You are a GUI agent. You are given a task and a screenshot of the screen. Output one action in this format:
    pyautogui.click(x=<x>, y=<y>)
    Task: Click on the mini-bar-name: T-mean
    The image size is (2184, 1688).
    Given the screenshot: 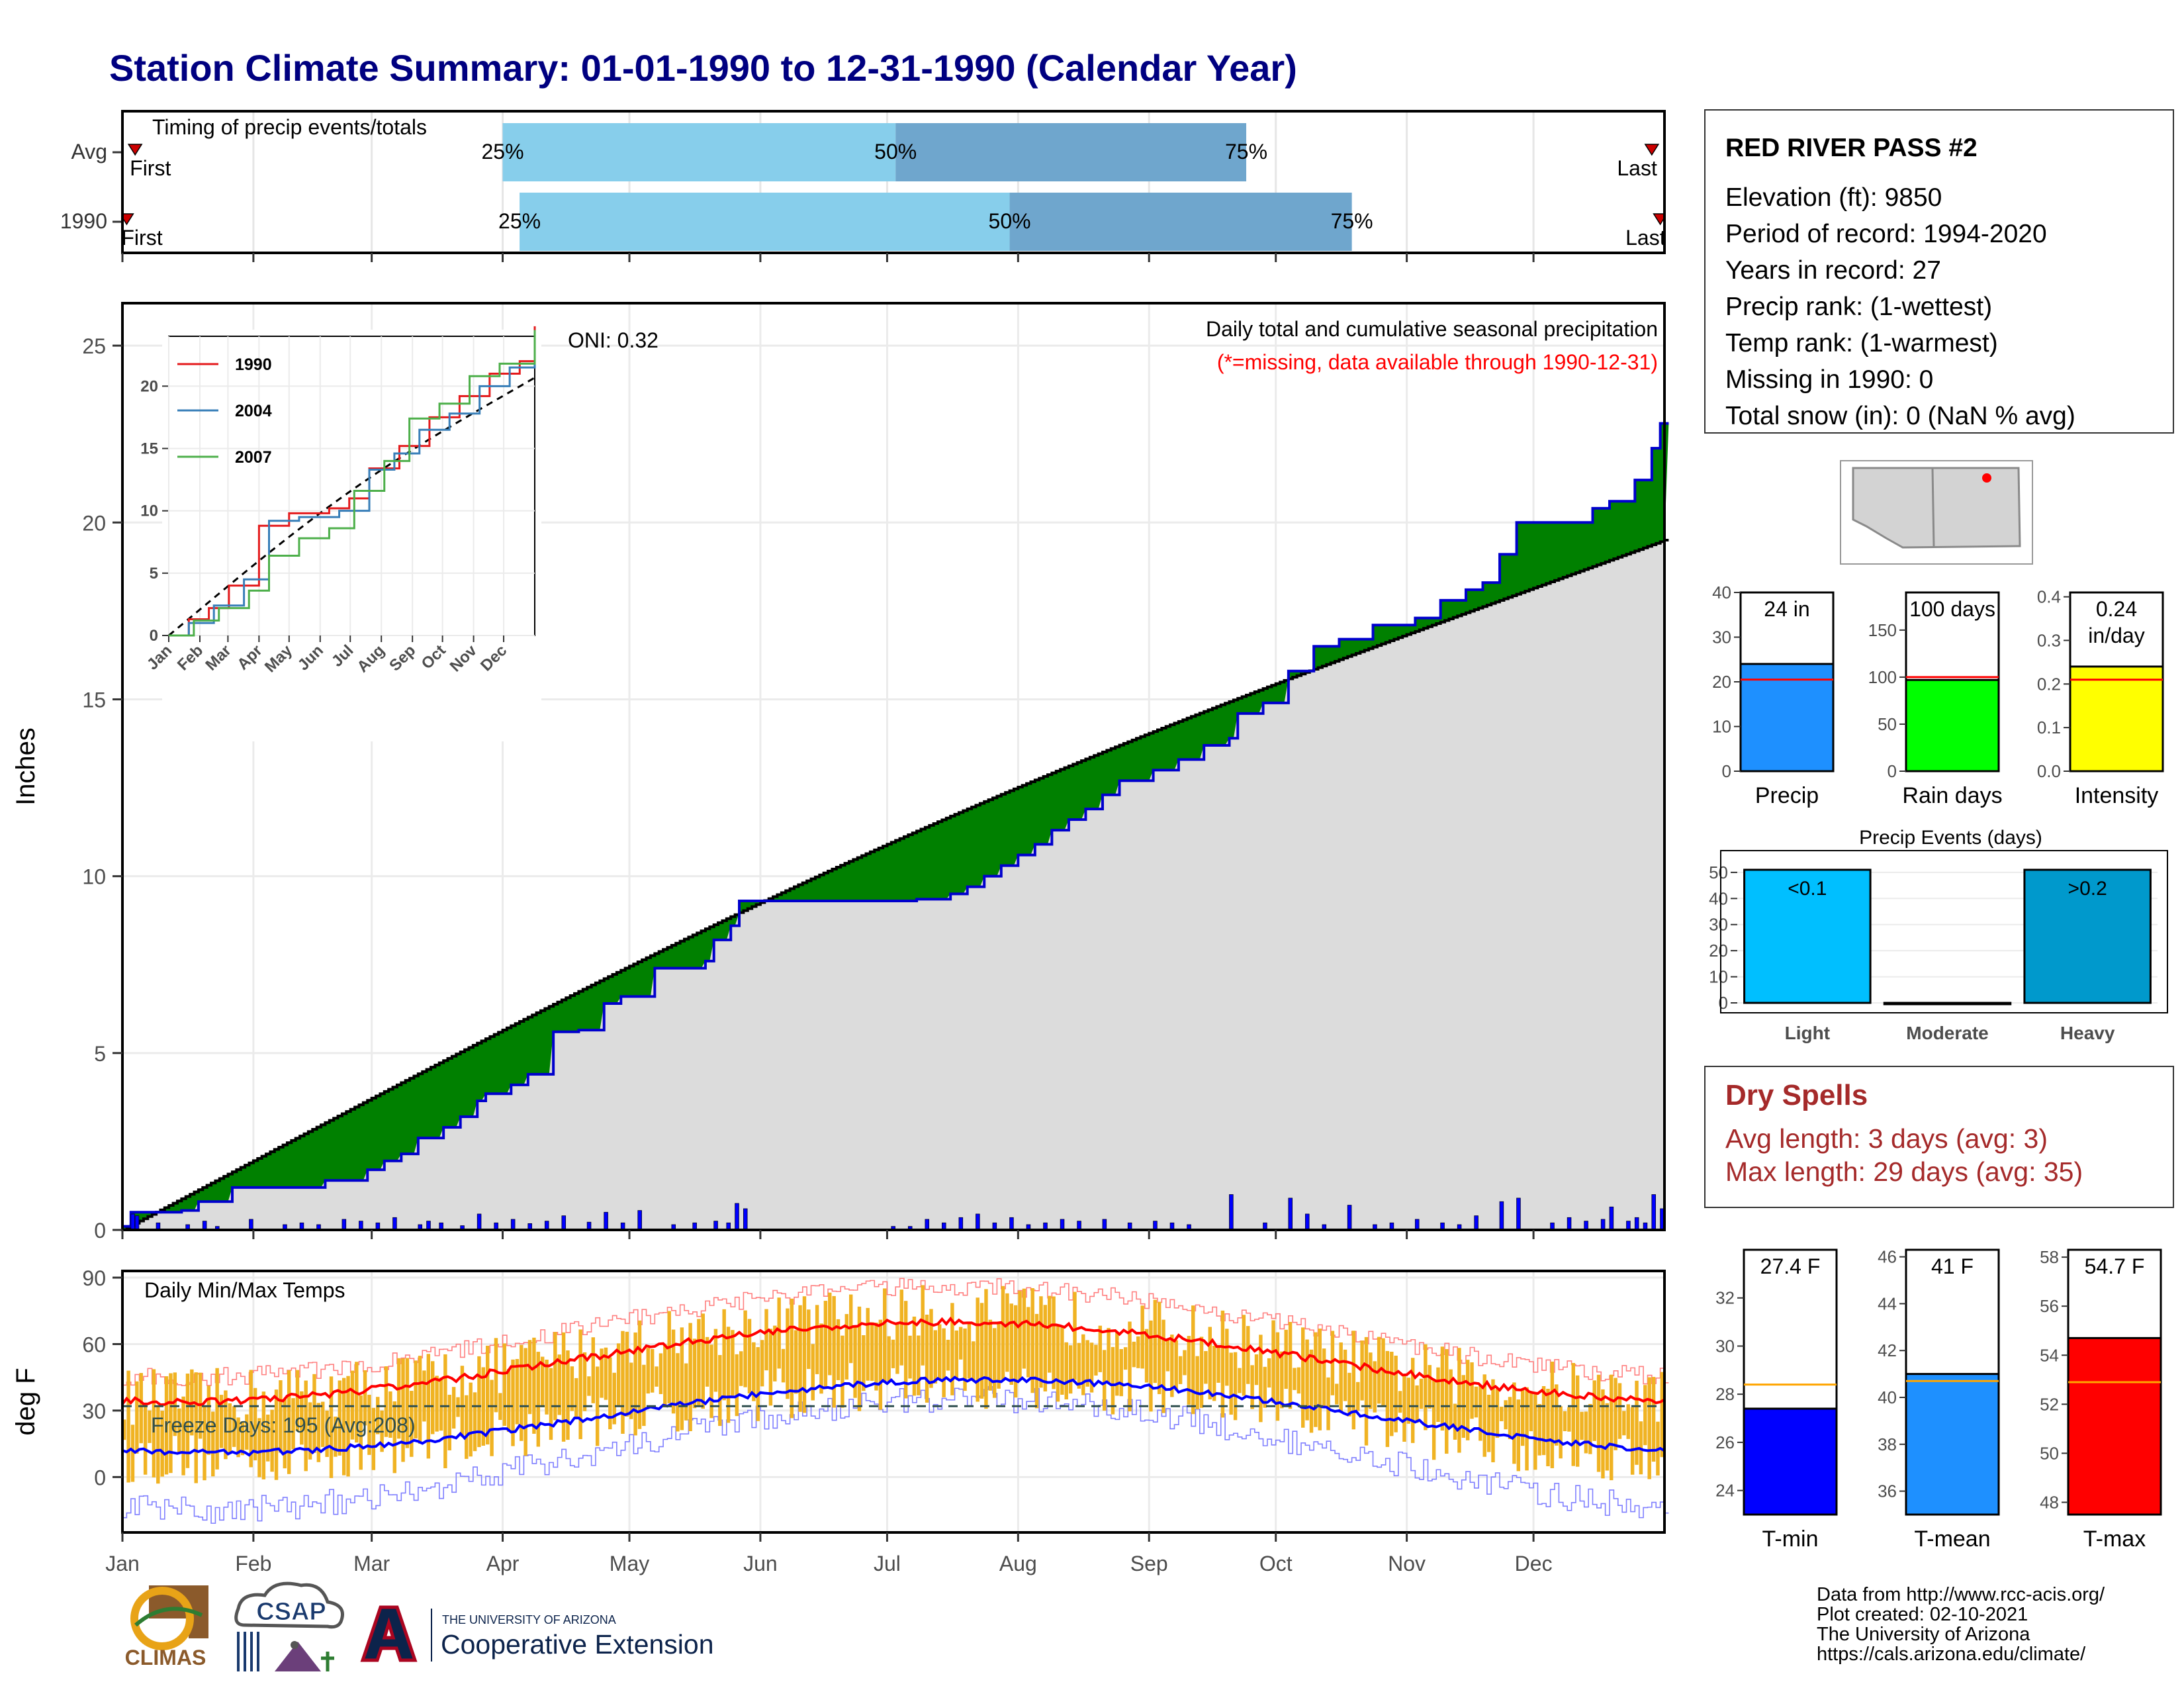 What is the action you would take?
    pyautogui.click(x=1952, y=1539)
    